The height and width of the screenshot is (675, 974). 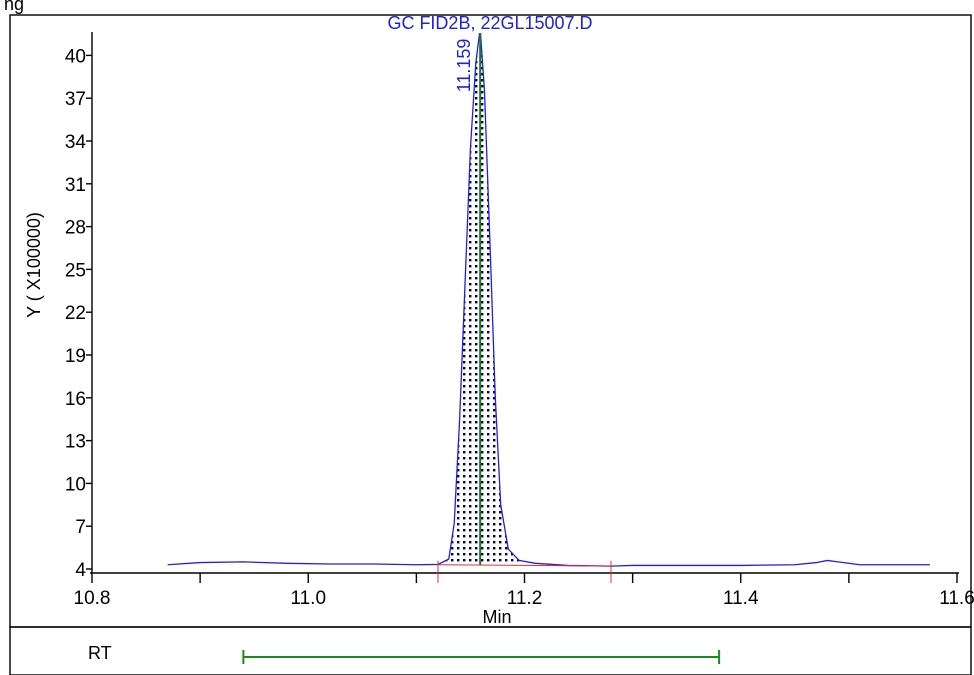 I want to click on y-tick-label: 16, so click(x=75, y=399).